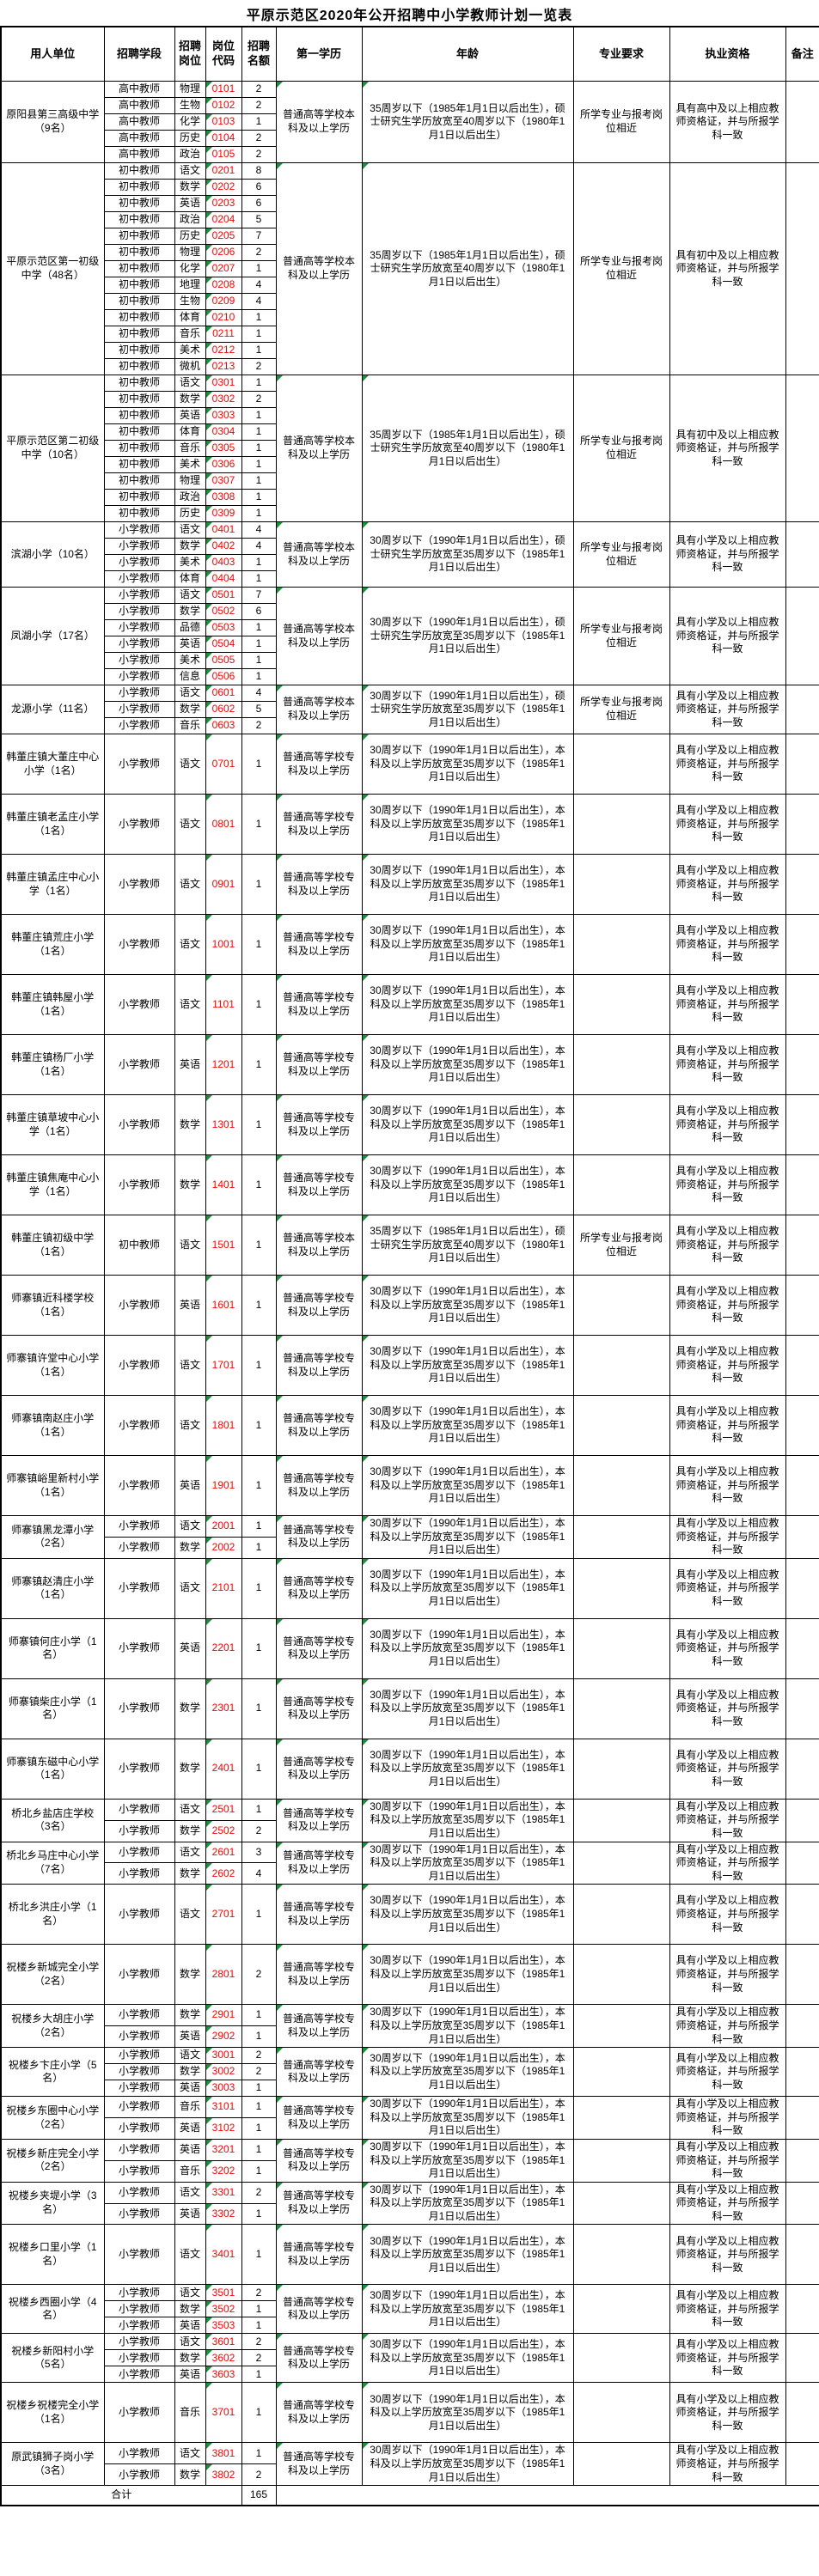  Describe the element at coordinates (410, 660) in the screenshot. I see `table-row: 小学教师 美术 0505 1` at that location.